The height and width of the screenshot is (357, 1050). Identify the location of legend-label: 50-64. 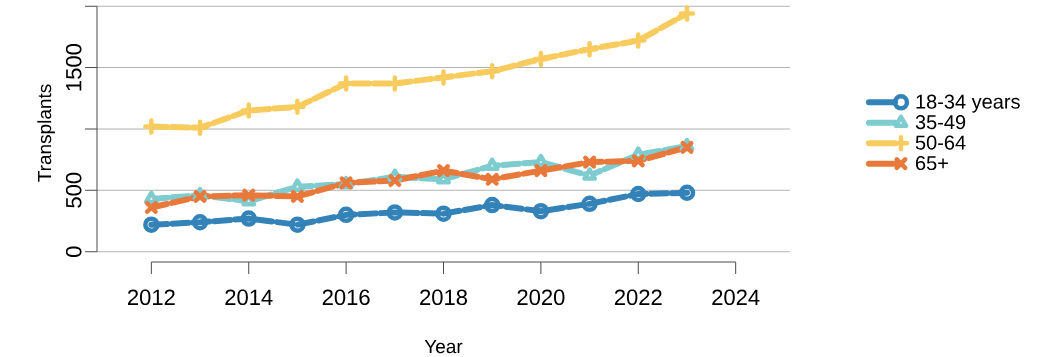
(940, 142).